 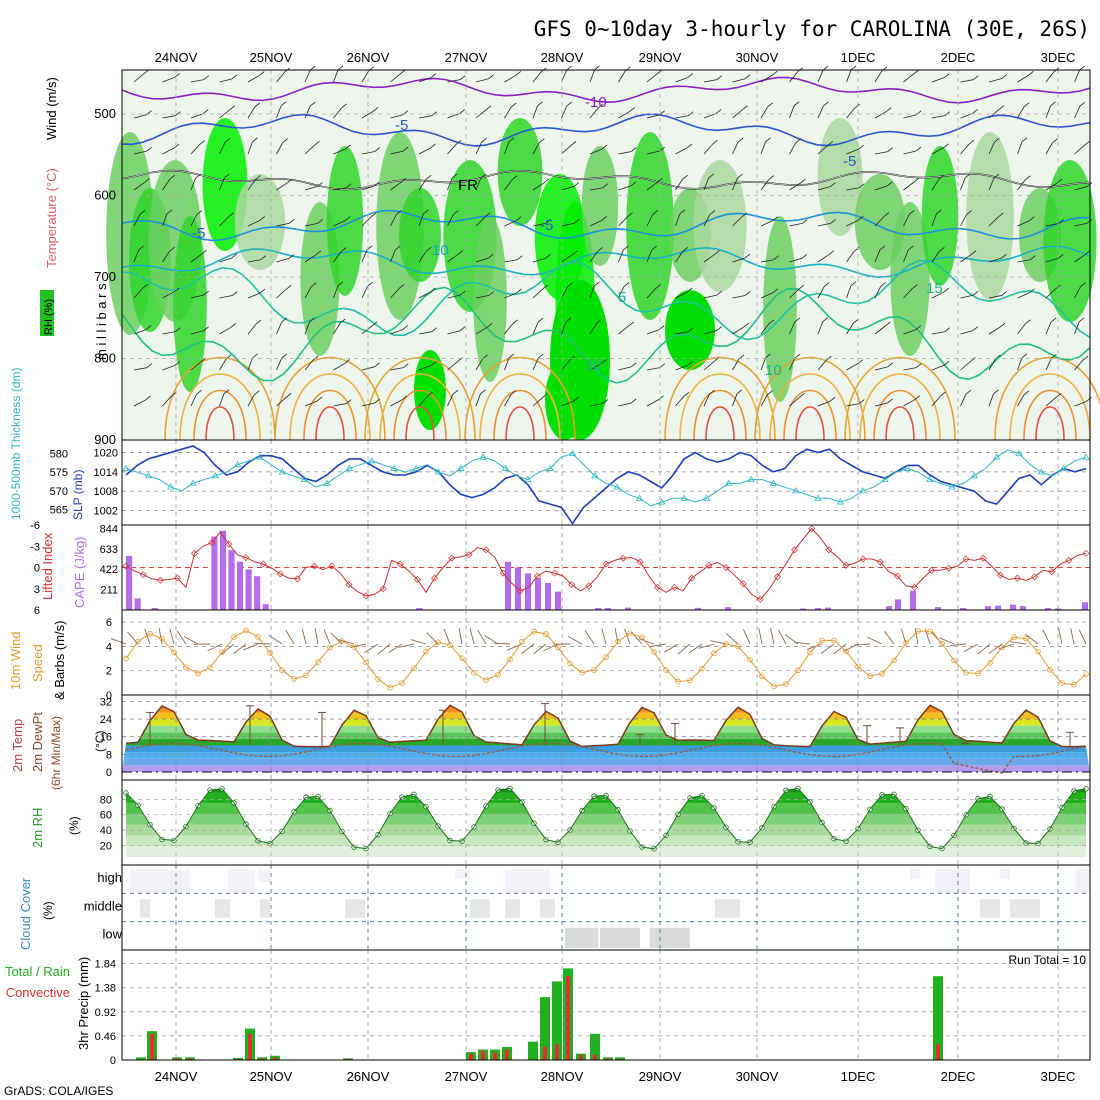 What do you see at coordinates (37, 663) in the screenshot?
I see `wind-axis-label: Speed` at bounding box center [37, 663].